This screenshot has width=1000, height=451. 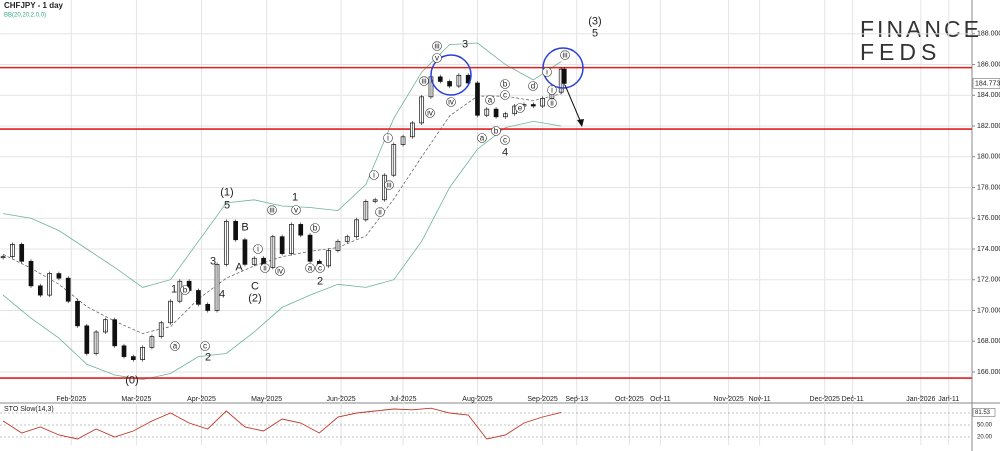 What do you see at coordinates (985, 438) in the screenshot?
I see `y-tick-label: 20.00` at bounding box center [985, 438].